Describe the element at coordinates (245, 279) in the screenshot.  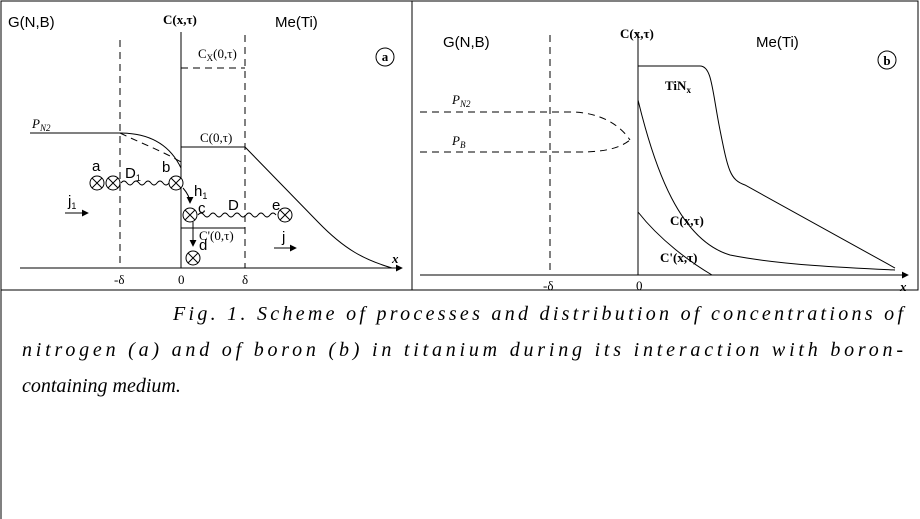
I see `tick-label: δ` at that location.